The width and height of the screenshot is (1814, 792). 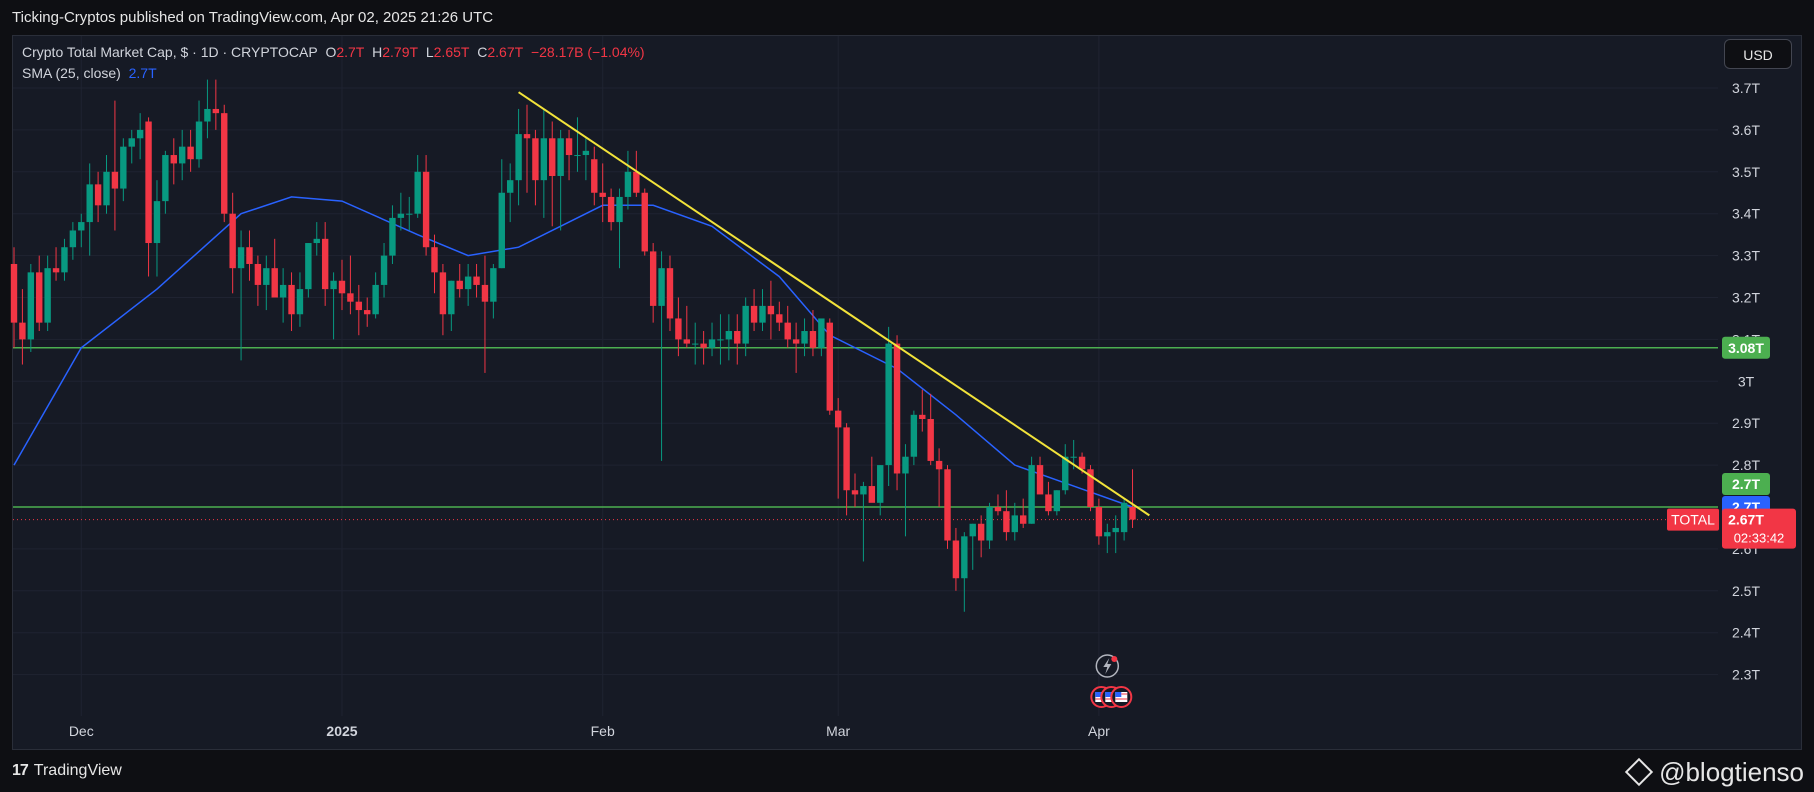 What do you see at coordinates (505, 52) in the screenshot?
I see `legend-close: 2.67T` at bounding box center [505, 52].